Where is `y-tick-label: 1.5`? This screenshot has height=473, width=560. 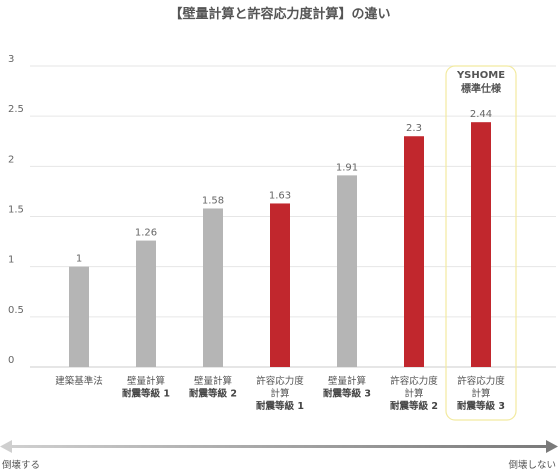
y-tick-label: 1.5 is located at coordinates (16, 210).